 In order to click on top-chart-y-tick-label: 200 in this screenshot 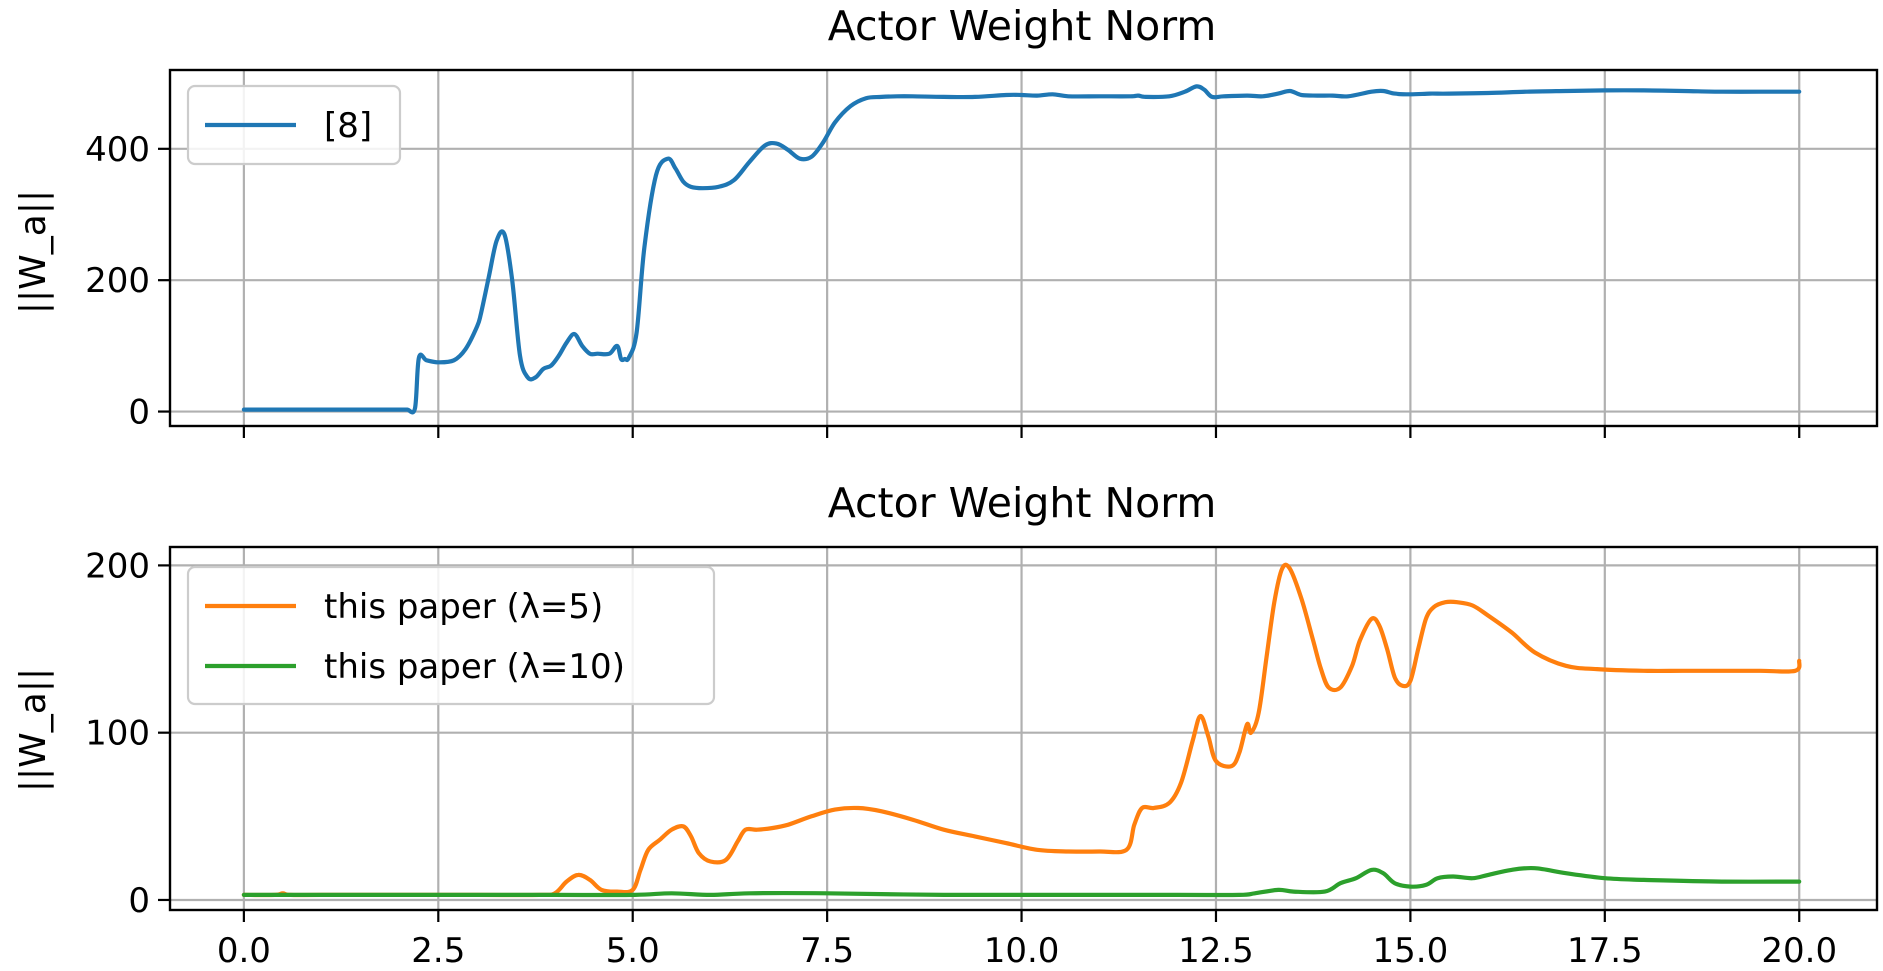, I will do `click(117, 281)`.